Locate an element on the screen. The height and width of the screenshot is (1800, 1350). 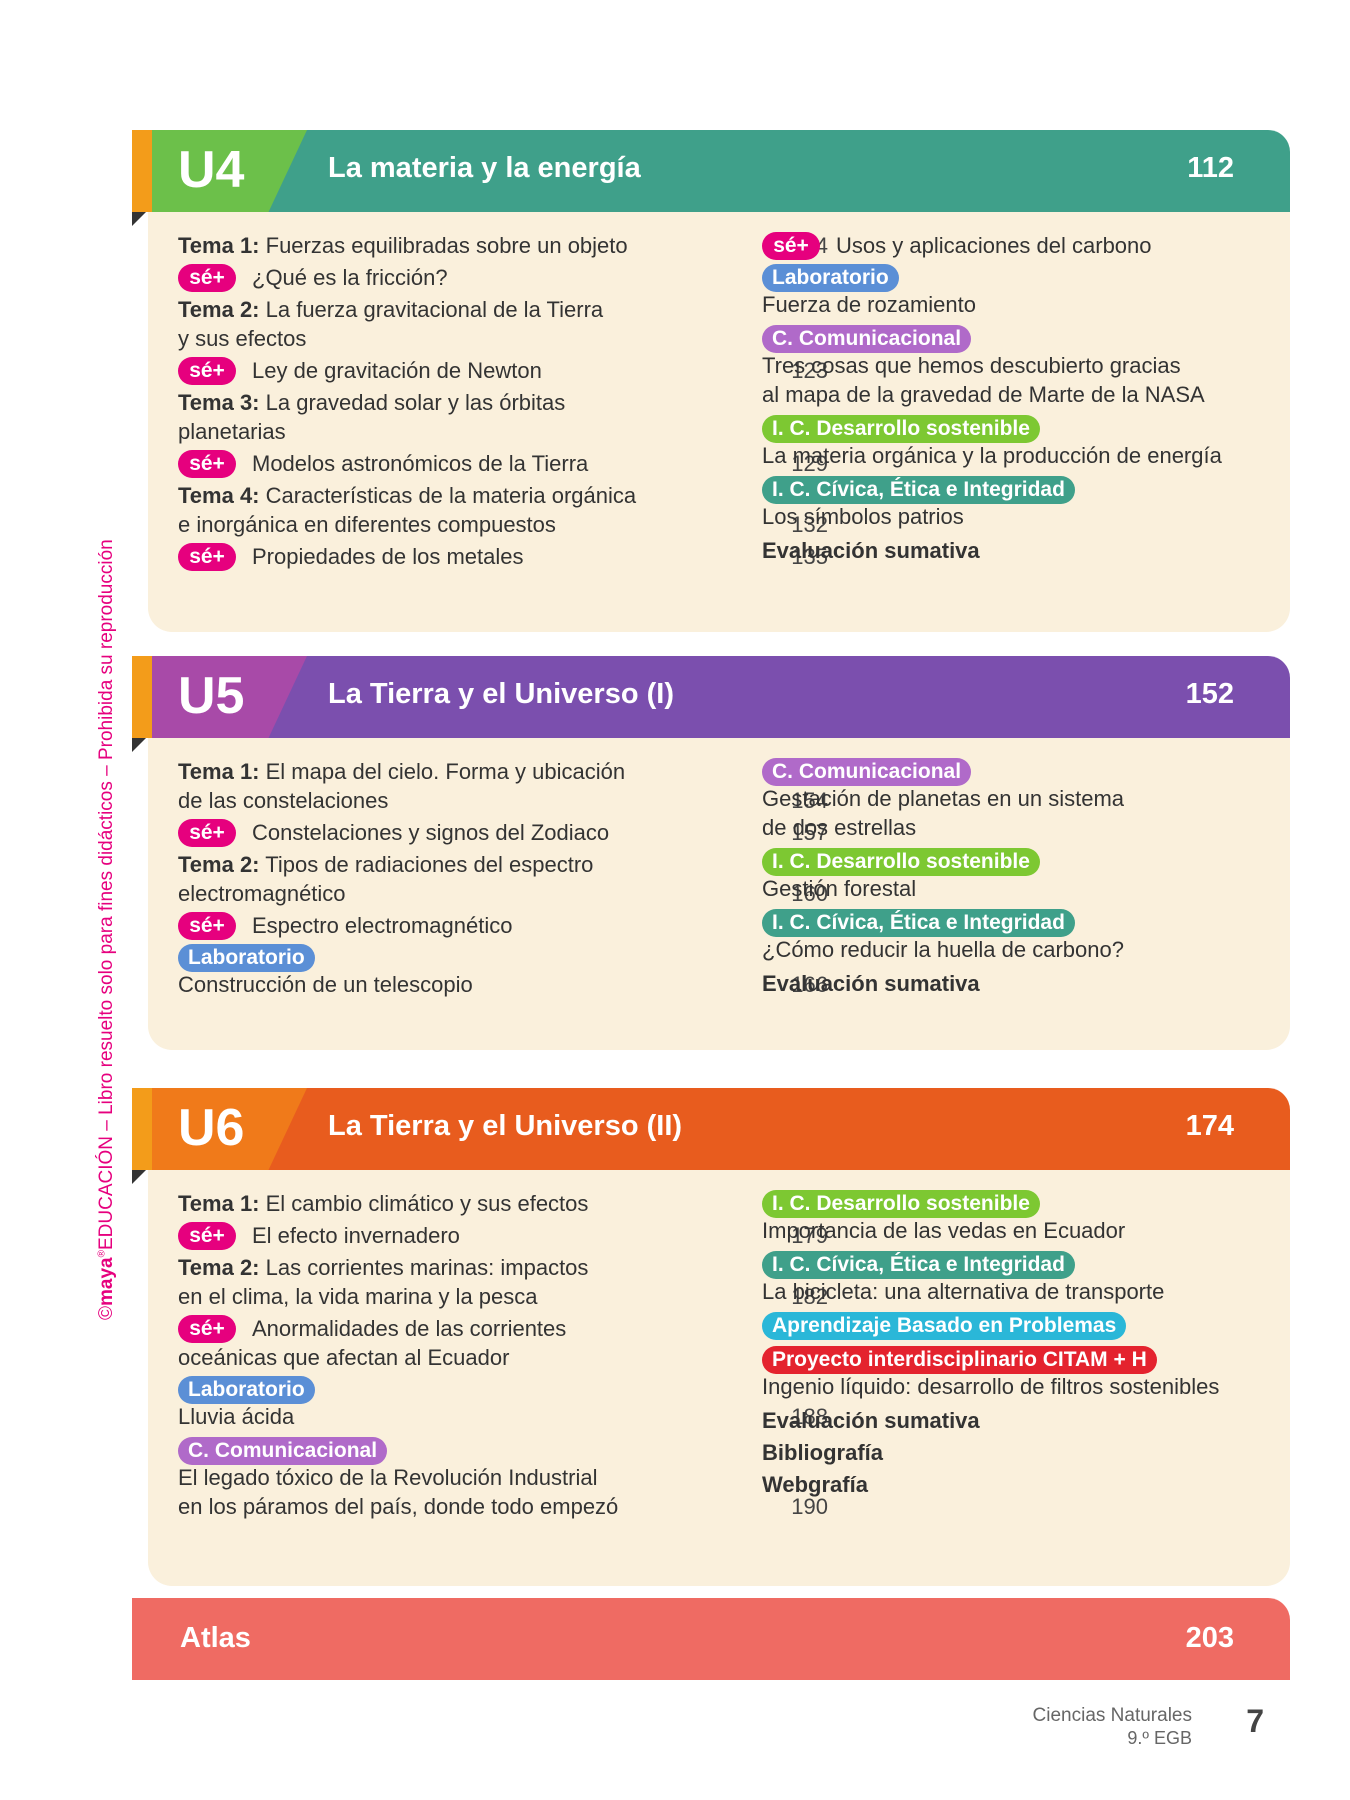
toc-entry-text: El efecto invernadero is located at coordinates (356, 1235).